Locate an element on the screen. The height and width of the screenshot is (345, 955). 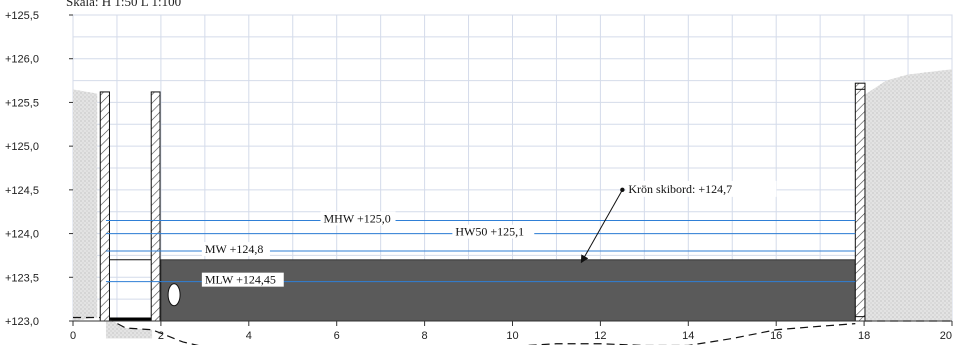
annotations: Krön skibord: +124,7 is located at coordinates (678, 222).